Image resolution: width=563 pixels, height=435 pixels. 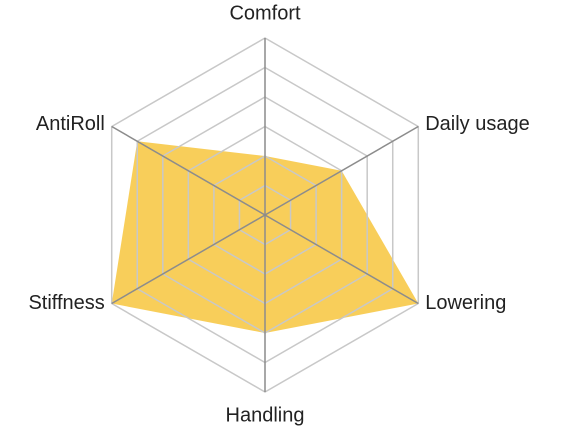 I want to click on axis-label: Daily usage, so click(x=477, y=124).